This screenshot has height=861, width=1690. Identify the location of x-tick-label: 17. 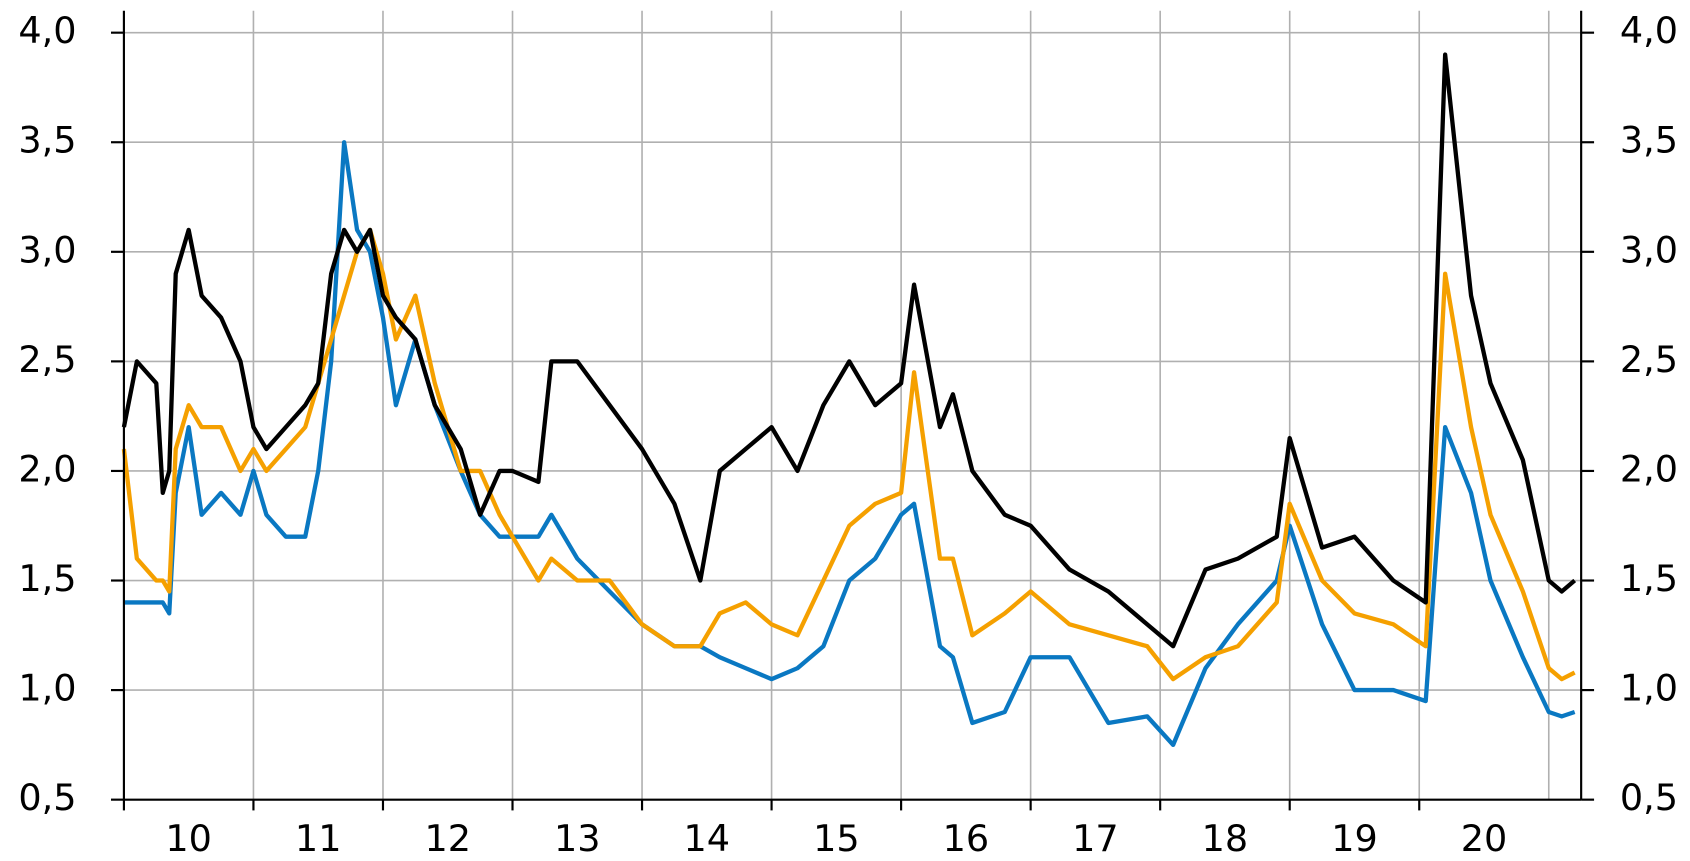
(1095, 838).